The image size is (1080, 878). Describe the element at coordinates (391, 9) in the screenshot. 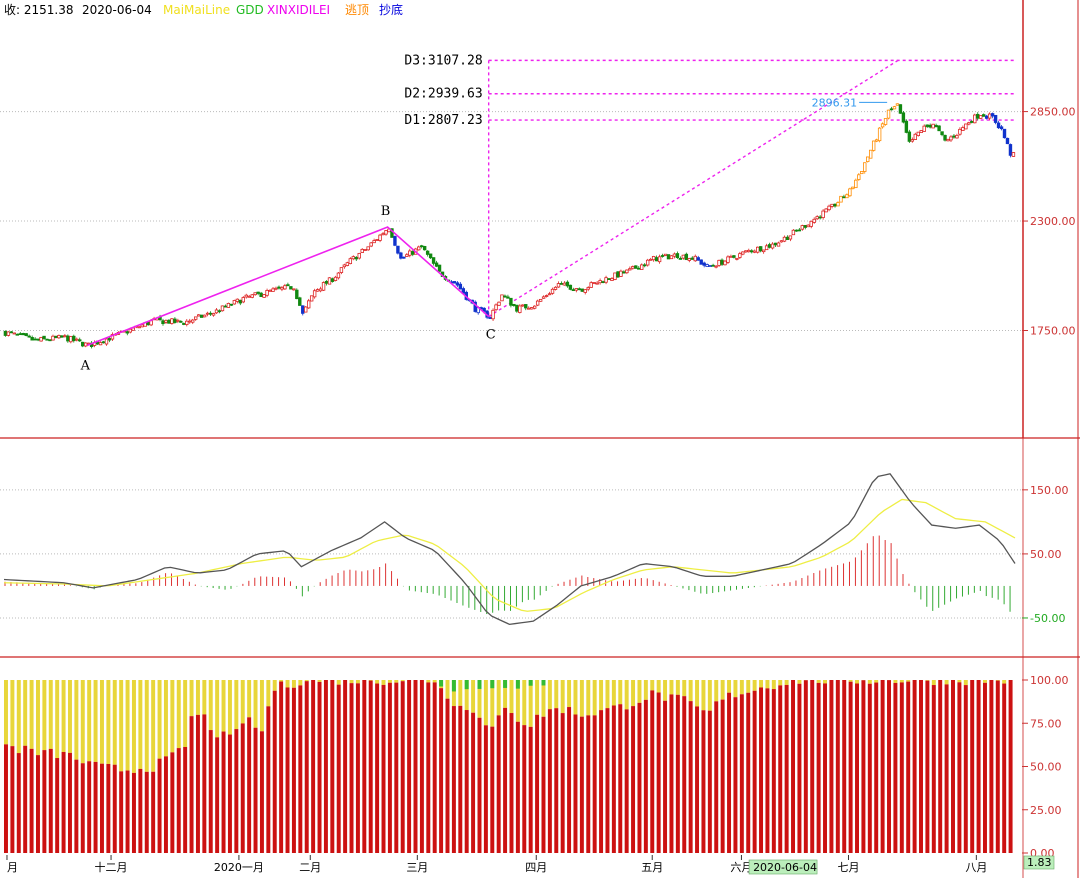

I see `indicator-chaodi: 抄底` at that location.